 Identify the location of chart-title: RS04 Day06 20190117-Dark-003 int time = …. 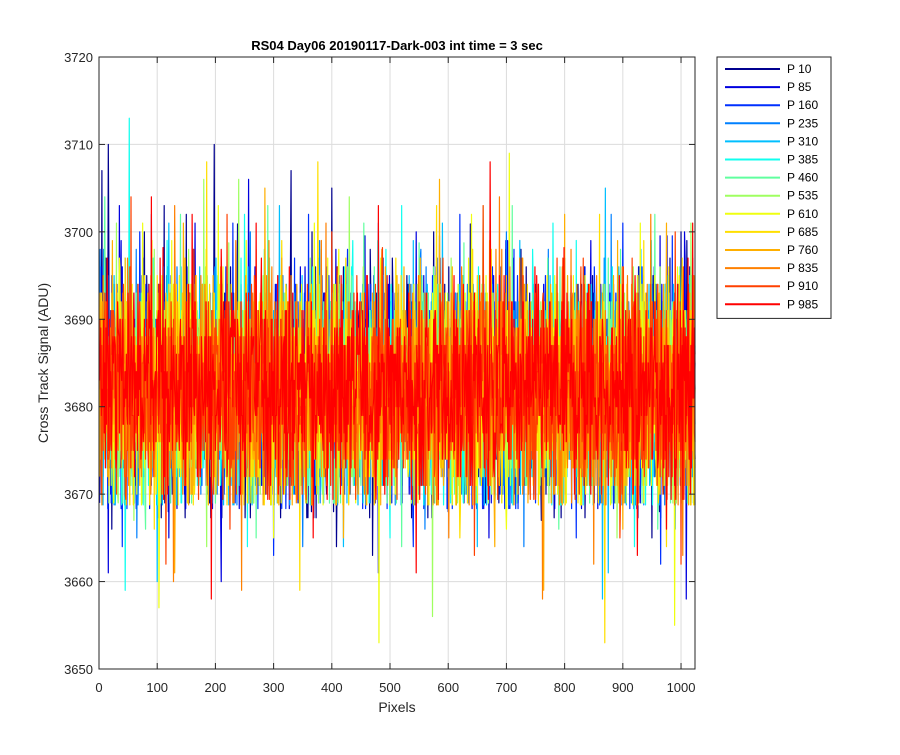
(397, 45).